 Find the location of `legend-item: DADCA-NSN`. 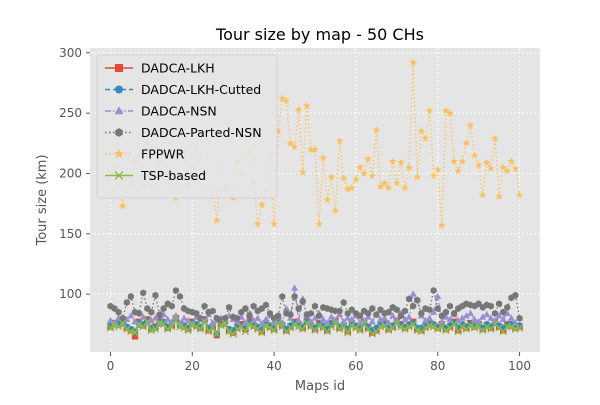

legend-item: DADCA-NSN is located at coordinates (161, 111).